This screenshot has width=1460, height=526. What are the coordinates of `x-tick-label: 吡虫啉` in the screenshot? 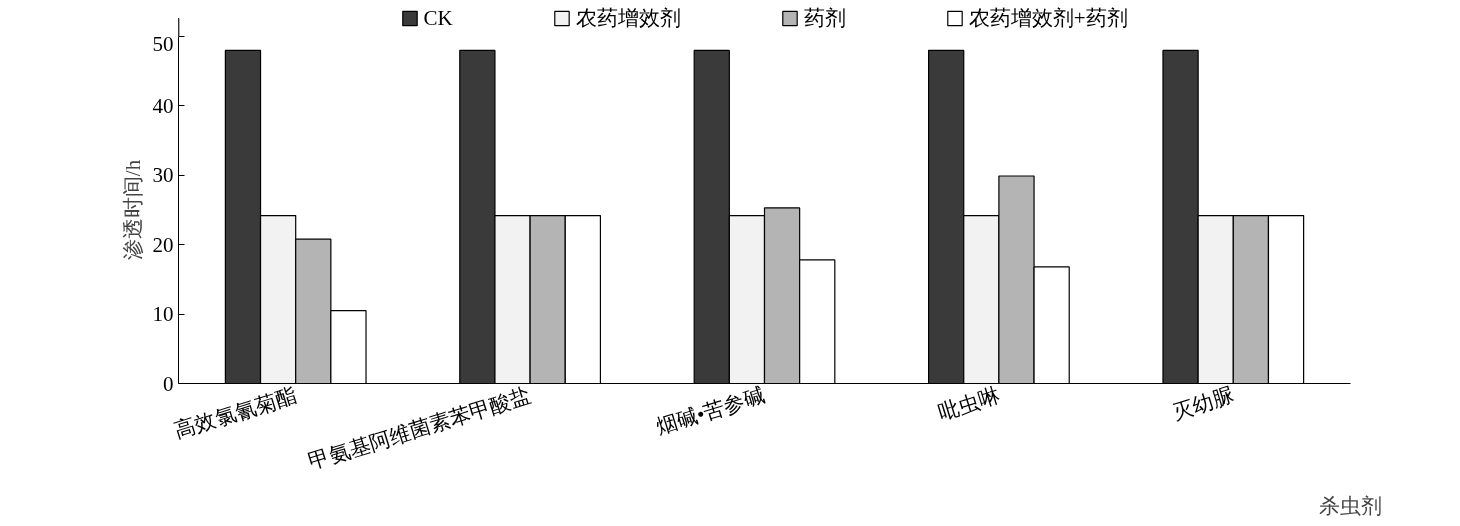 It's located at (969, 404).